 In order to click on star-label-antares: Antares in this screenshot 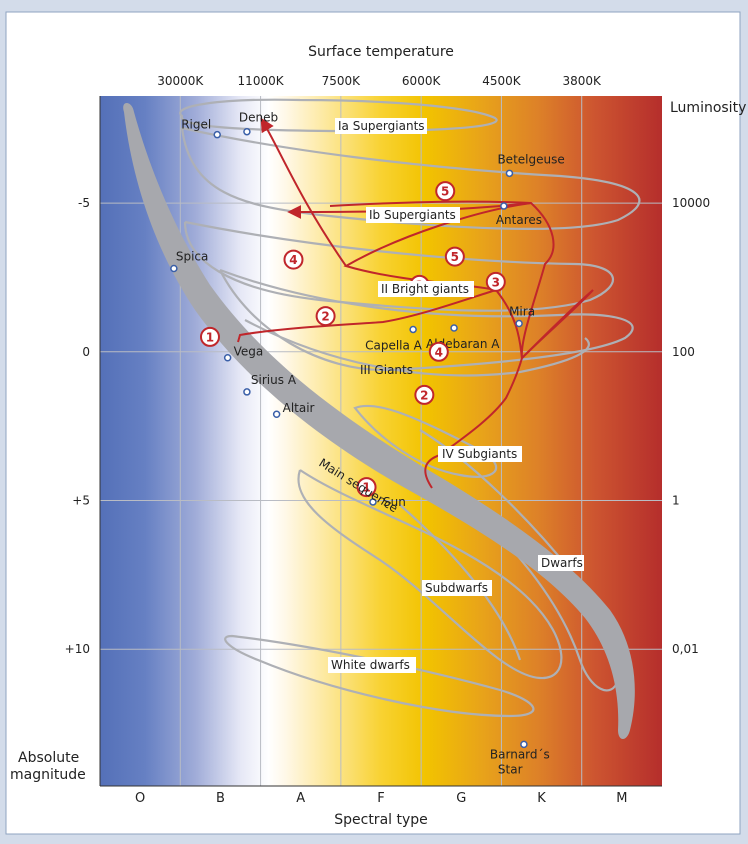, I will do `click(519, 220)`.